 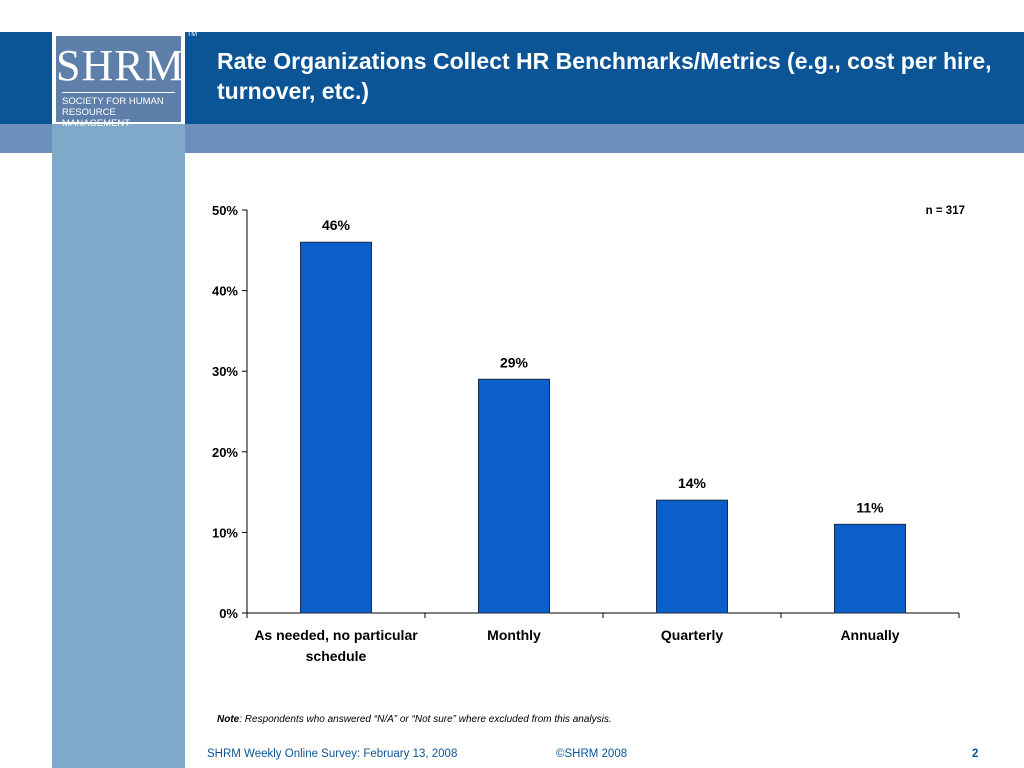 I want to click on shrm-logo-text: SOCIETY FOR HUMAN RESOURCE MANAGEMENT, so click(x=121, y=112).